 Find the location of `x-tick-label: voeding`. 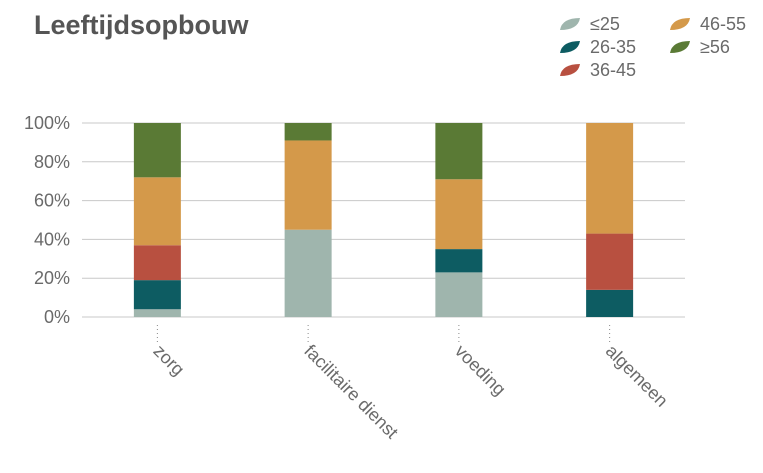

x-tick-label: voeding is located at coordinates (480, 370).